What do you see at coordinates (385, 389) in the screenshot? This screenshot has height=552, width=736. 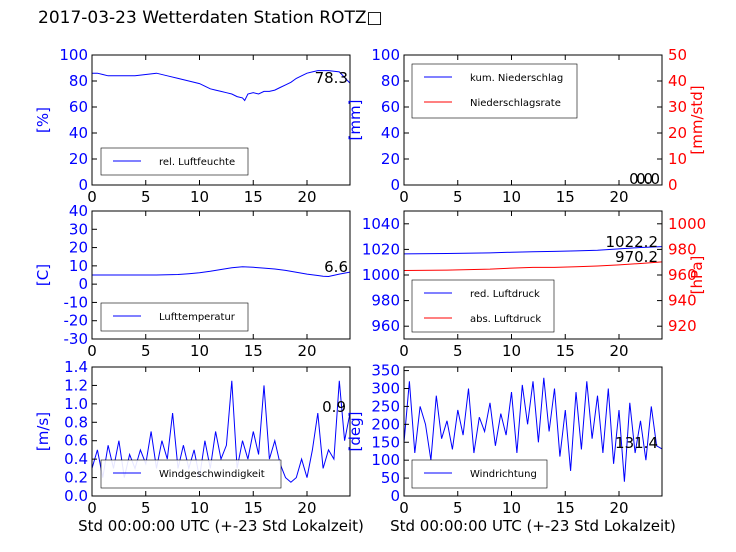 I see `y-tick-label: 300` at bounding box center [385, 389].